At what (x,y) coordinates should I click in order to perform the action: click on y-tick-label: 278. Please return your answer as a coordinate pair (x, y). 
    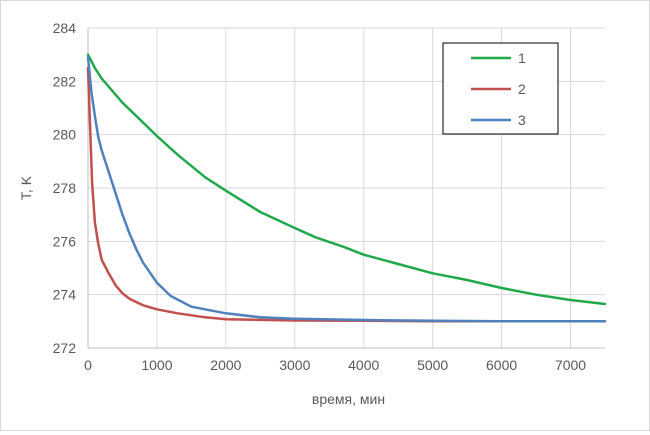
    Looking at the image, I should click on (65, 188).